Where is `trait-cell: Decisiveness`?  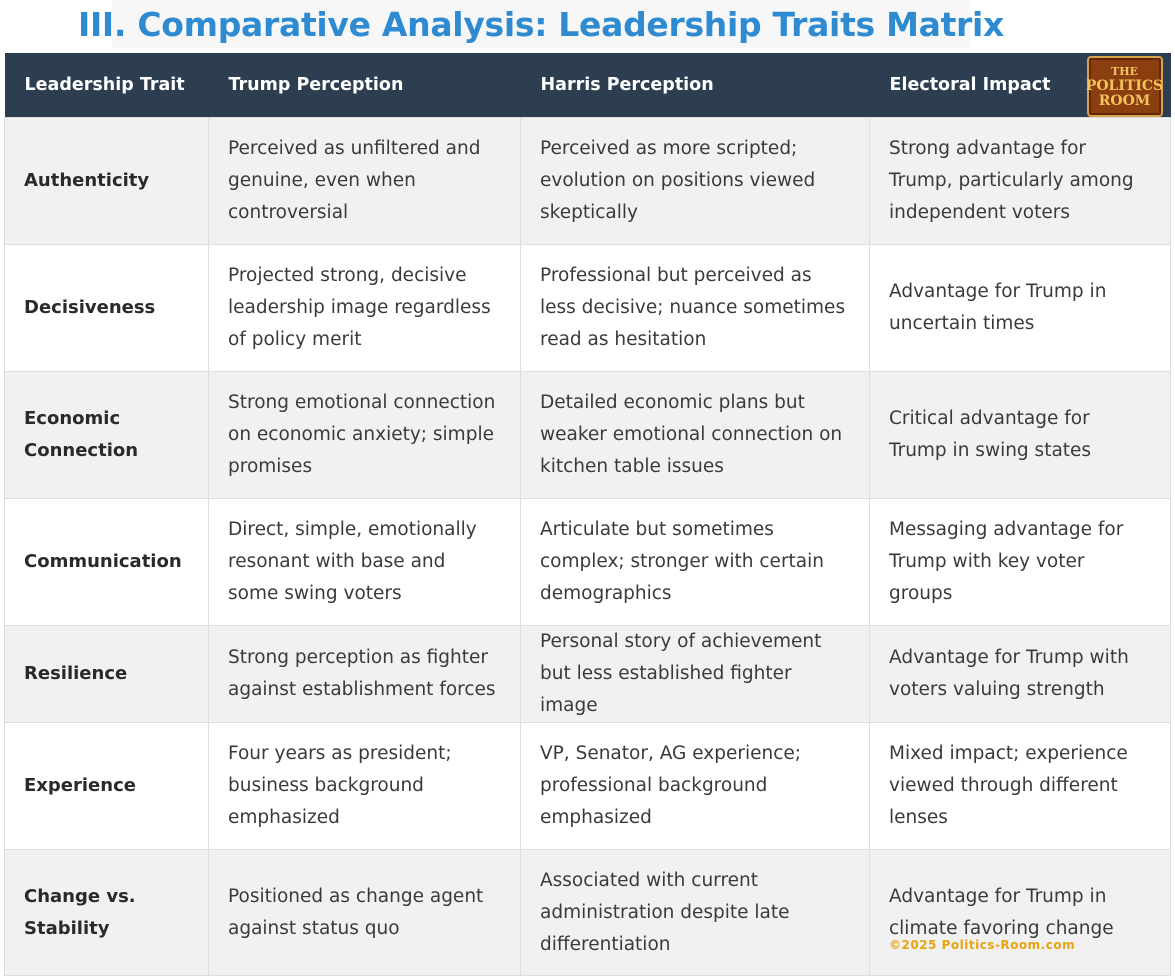 trait-cell: Decisiveness is located at coordinates (106, 308).